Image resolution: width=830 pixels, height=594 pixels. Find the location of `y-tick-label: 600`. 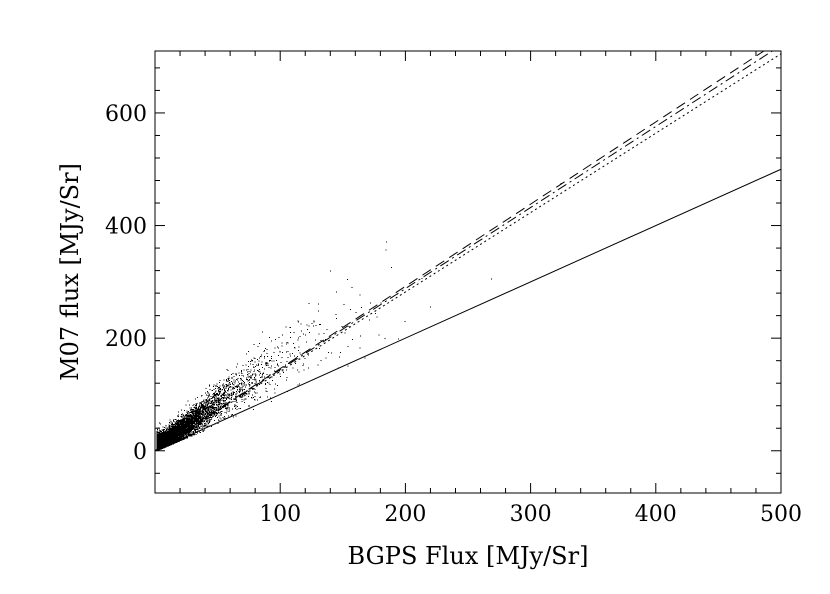

y-tick-label: 600 is located at coordinates (126, 114).